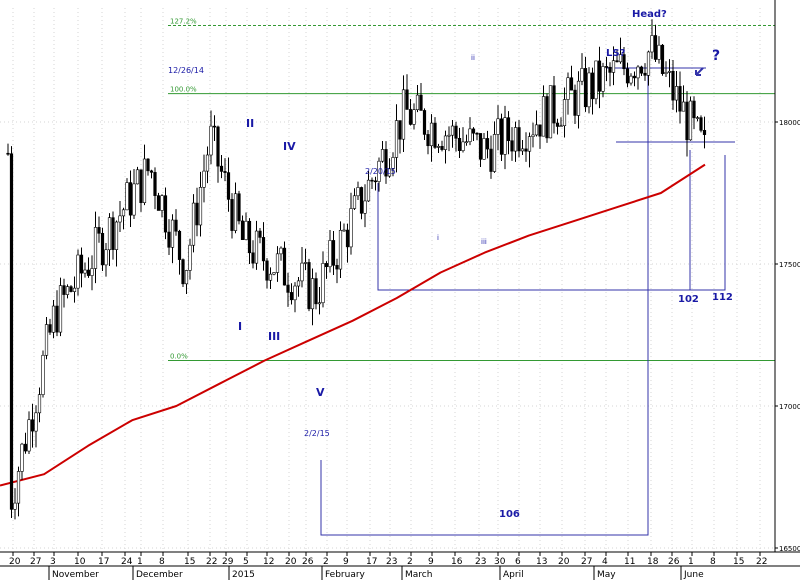  What do you see at coordinates (183, 21) in the screenshot?
I see `fib-line-label: 127.2%` at bounding box center [183, 21].